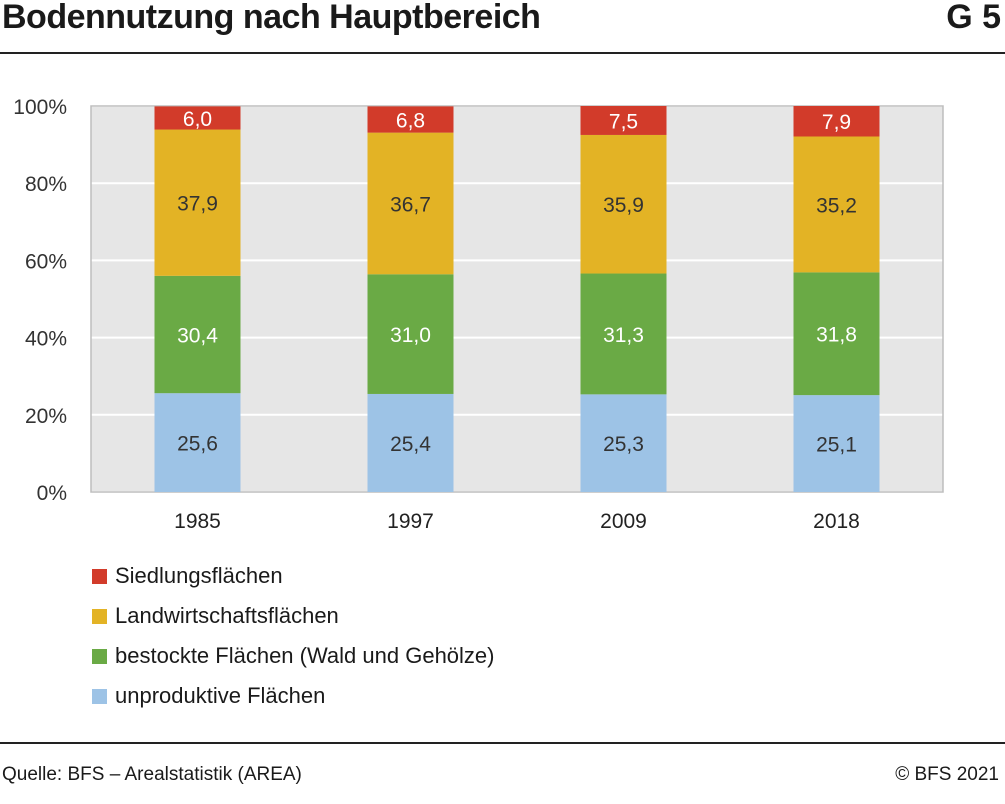 The height and width of the screenshot is (804, 1005). I want to click on source-note: Quelle: BFS – Arealstatistik (AREA), so click(152, 774).